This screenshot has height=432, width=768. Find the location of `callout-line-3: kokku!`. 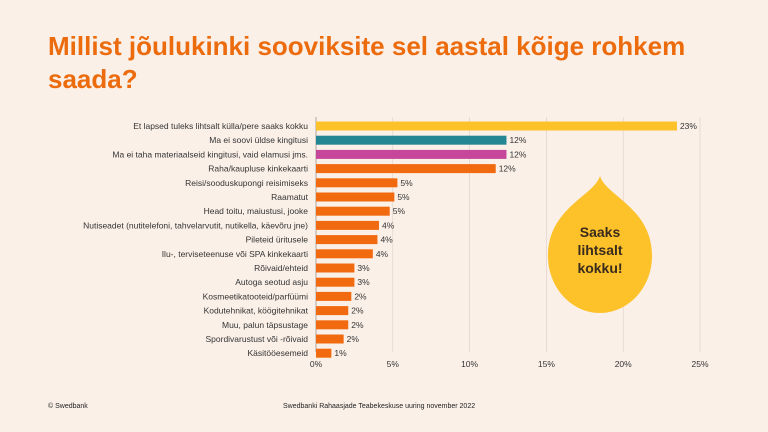

callout-line-3: kokku! is located at coordinates (600, 268).